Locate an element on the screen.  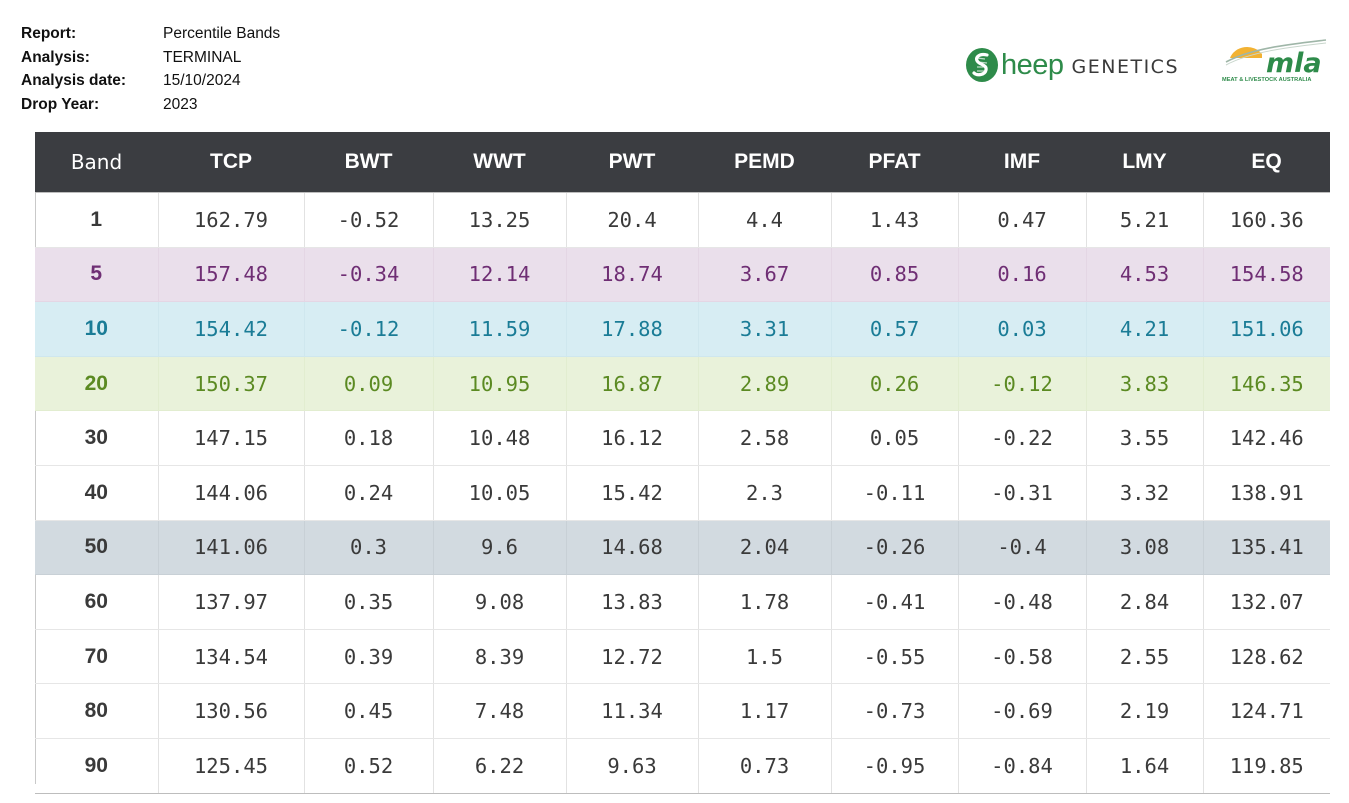
value-cell-lmy: 3.83 is located at coordinates (1144, 384).